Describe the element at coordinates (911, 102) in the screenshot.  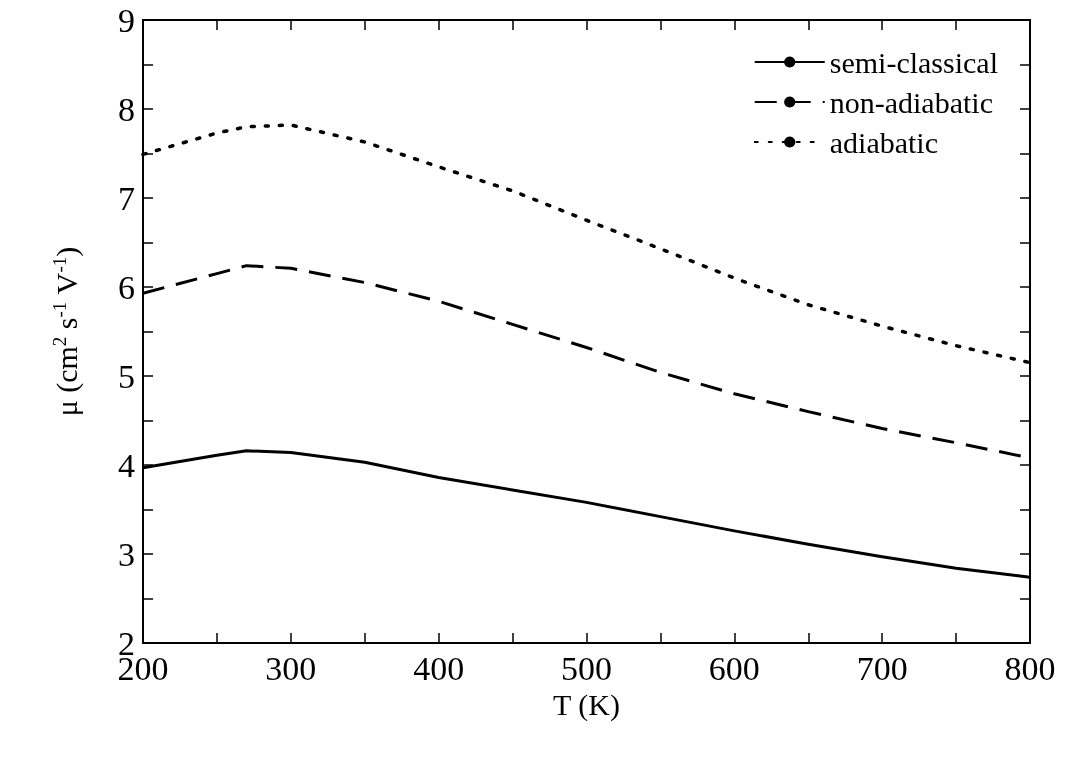
I see `legend-label: non-adiabatic` at that location.